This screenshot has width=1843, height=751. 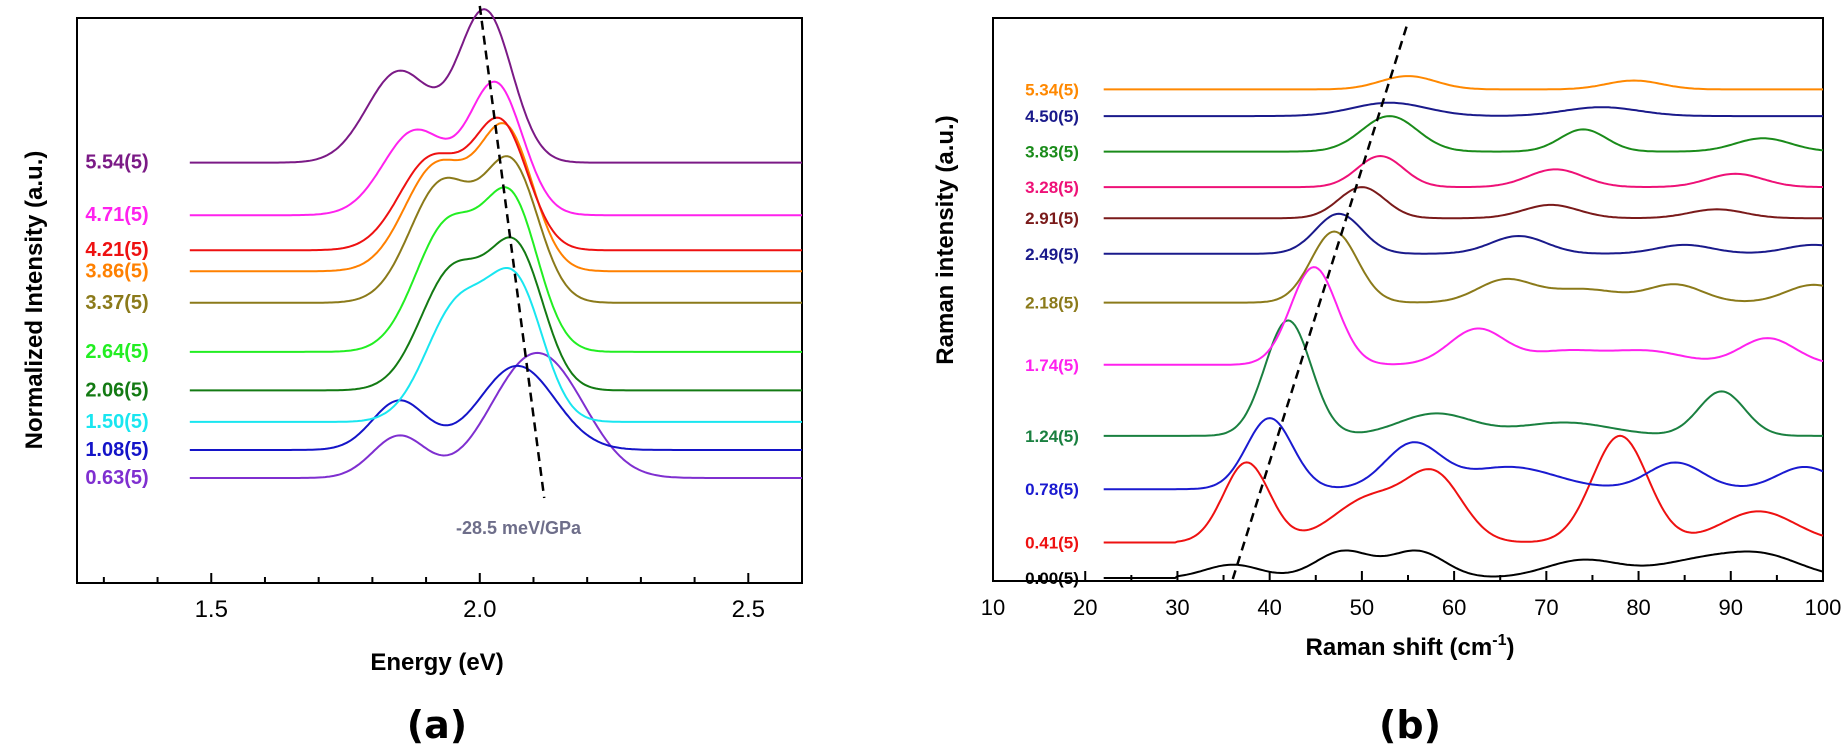 I want to click on panel-b-x-axis-title-end: ), so click(x=1510, y=647).